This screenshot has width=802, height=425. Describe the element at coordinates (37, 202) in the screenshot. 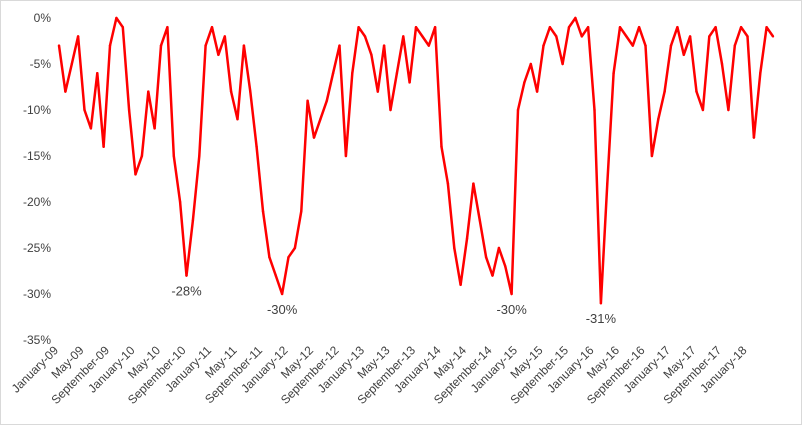

I see `y-tick-label: -20%` at that location.